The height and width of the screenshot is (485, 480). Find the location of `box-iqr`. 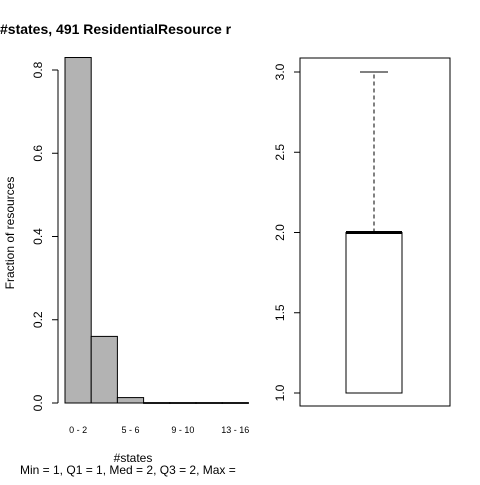

box-iqr is located at coordinates (374, 313).